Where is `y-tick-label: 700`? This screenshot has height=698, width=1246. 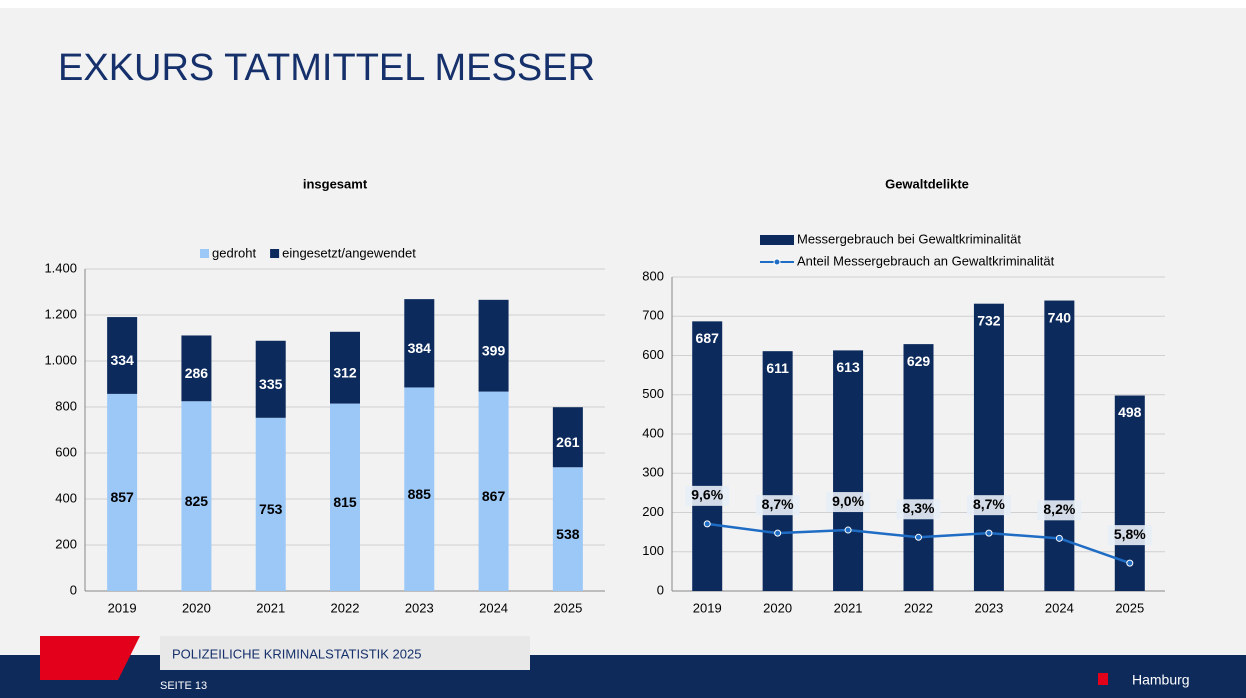
y-tick-label: 700 is located at coordinates (653, 315).